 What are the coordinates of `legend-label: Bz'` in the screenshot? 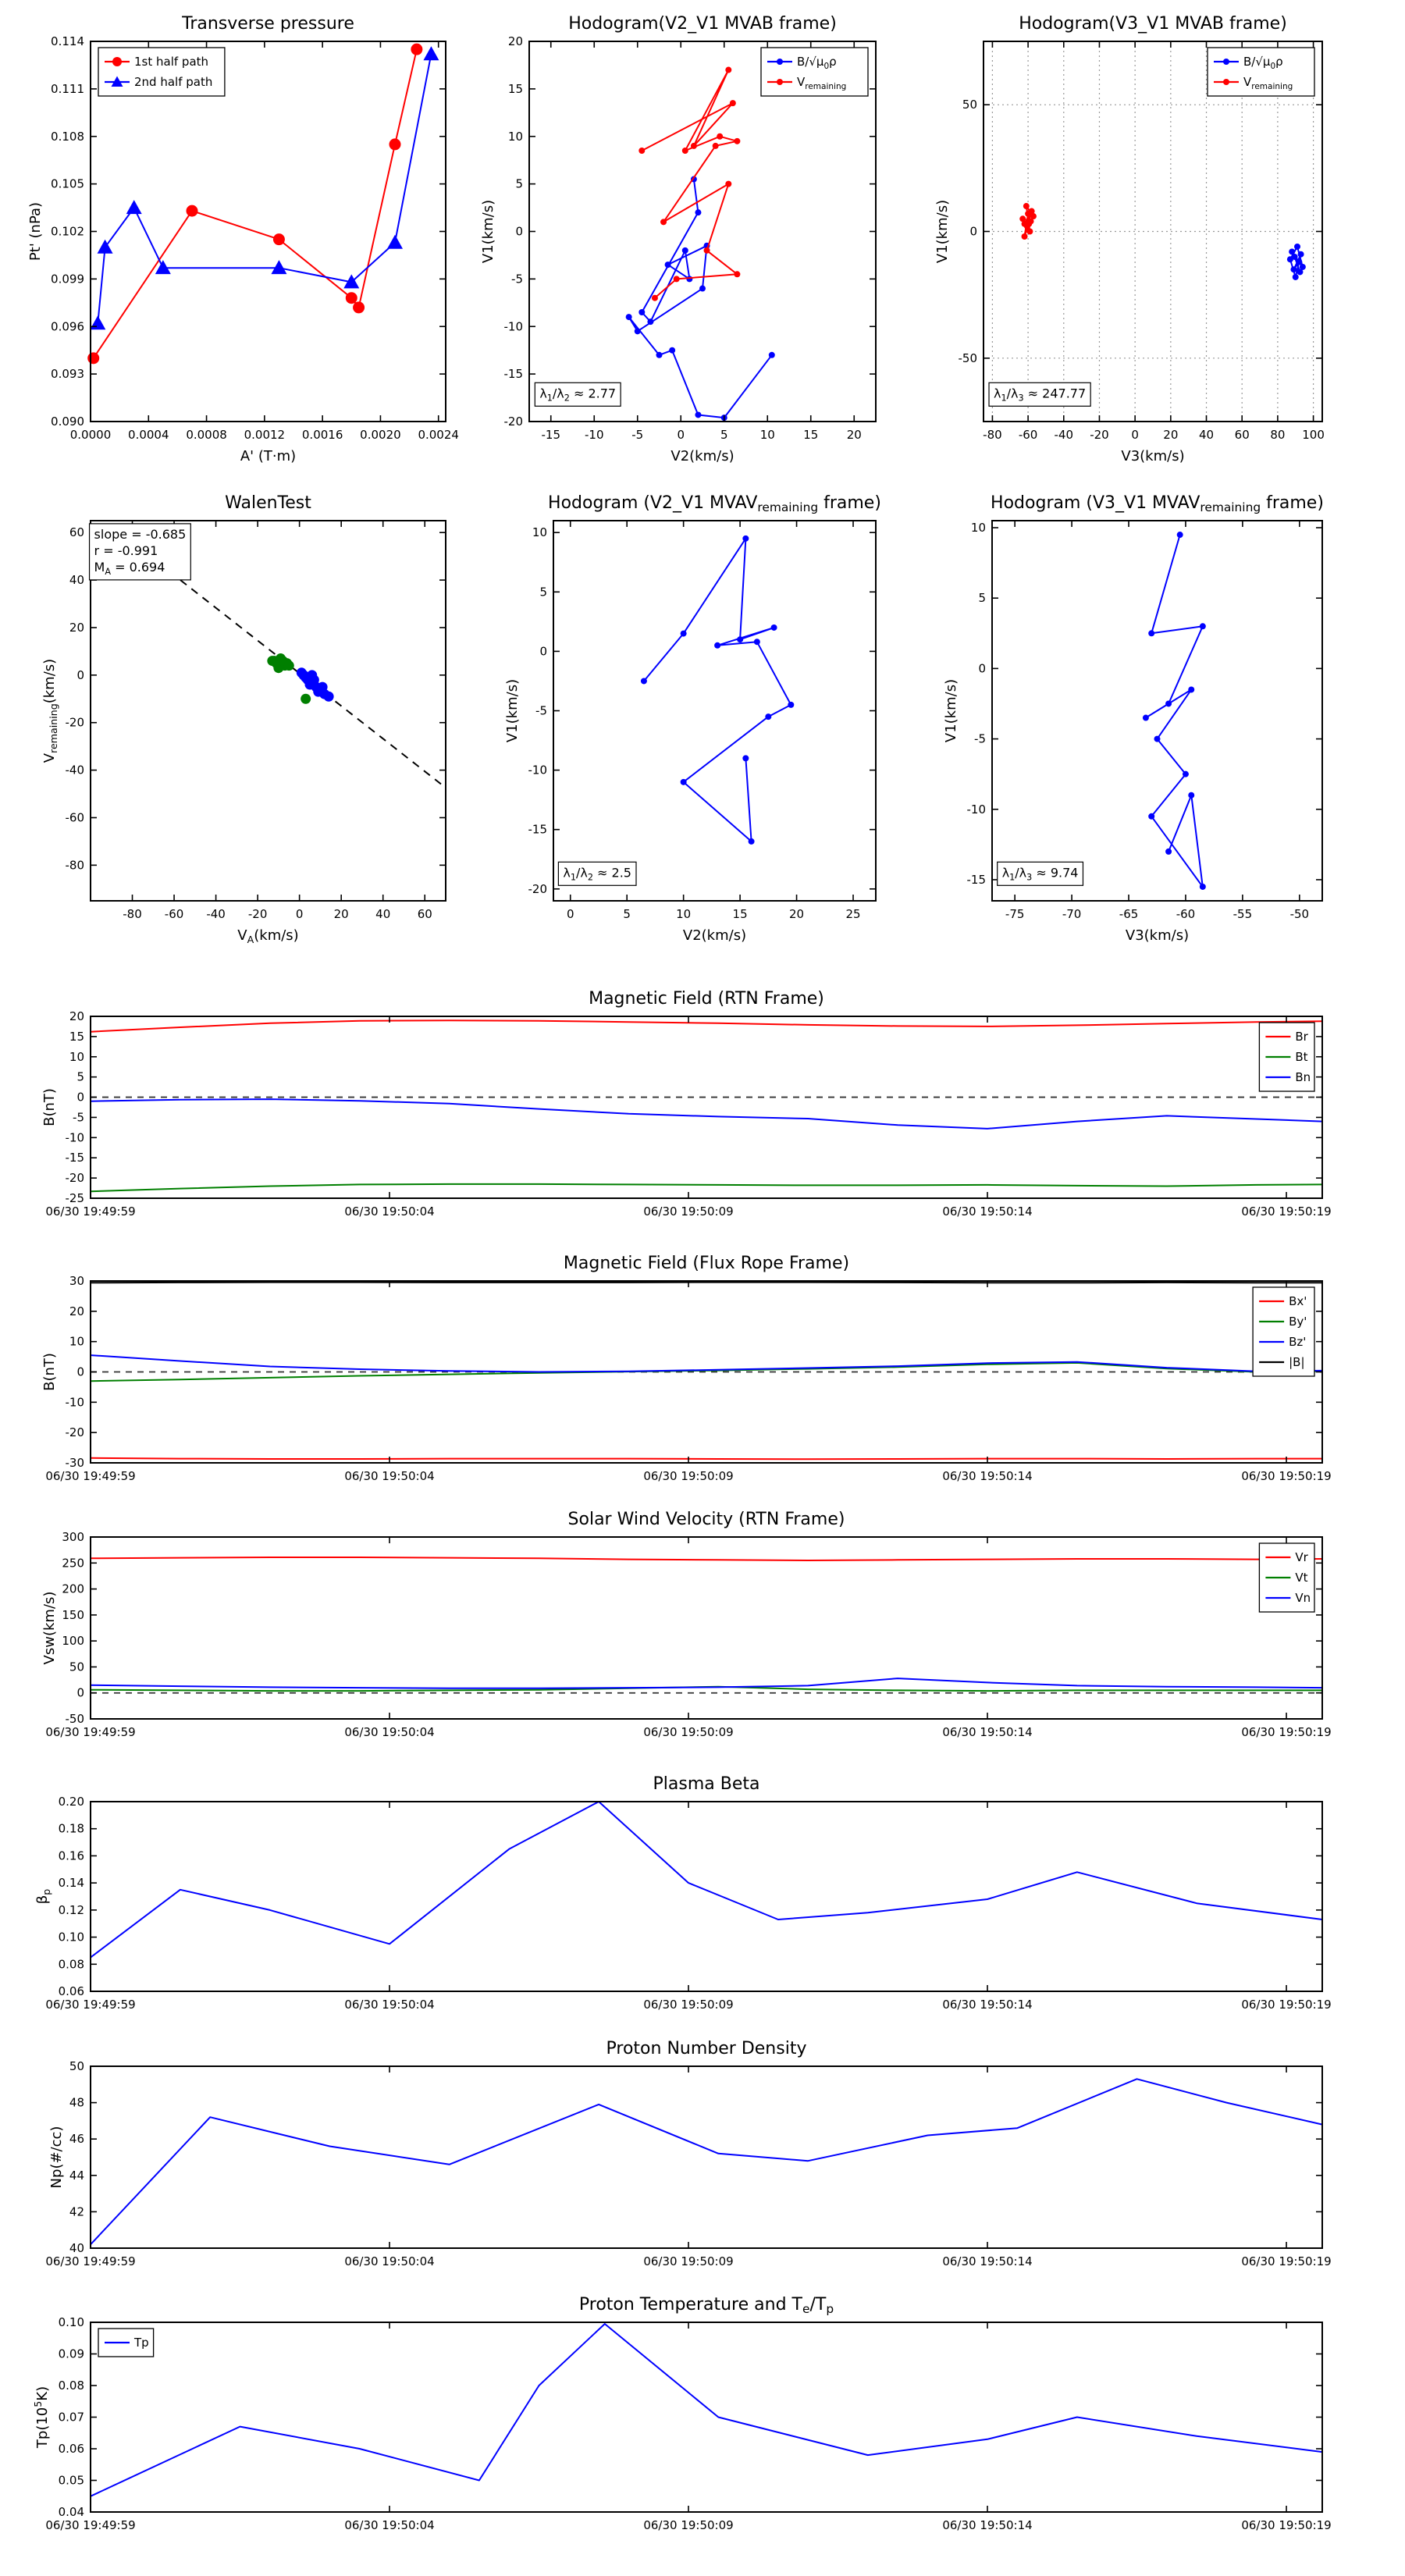 It's located at (1297, 1342).